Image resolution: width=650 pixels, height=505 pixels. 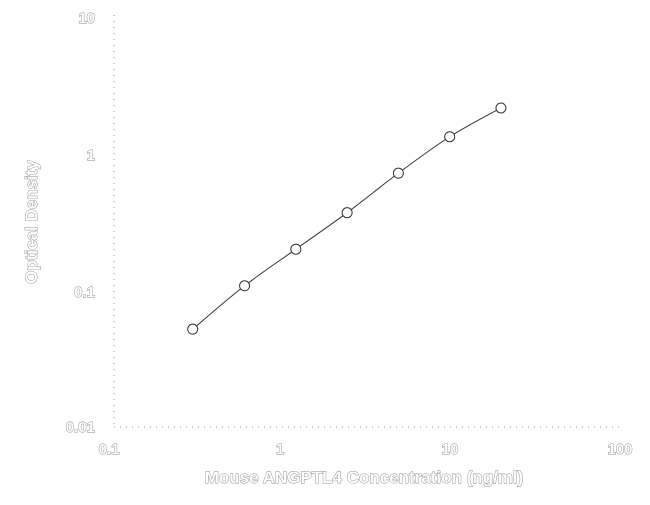 What do you see at coordinates (86, 18) in the screenshot?
I see `y-tick-label-10: 10` at bounding box center [86, 18].